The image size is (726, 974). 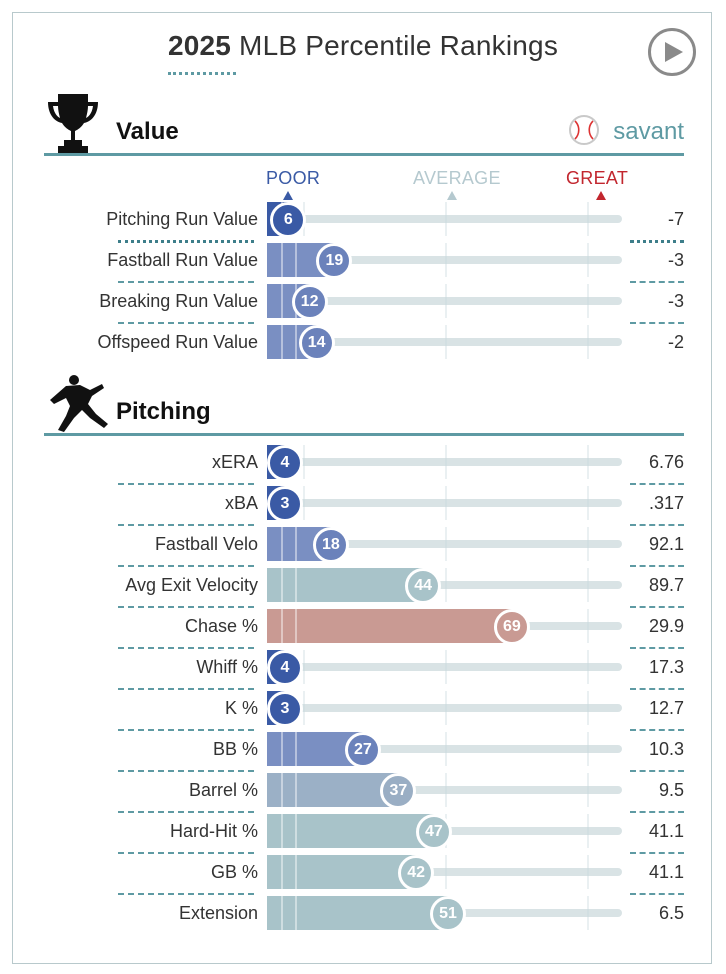 I want to click on value-section-label: Value, so click(x=147, y=131).